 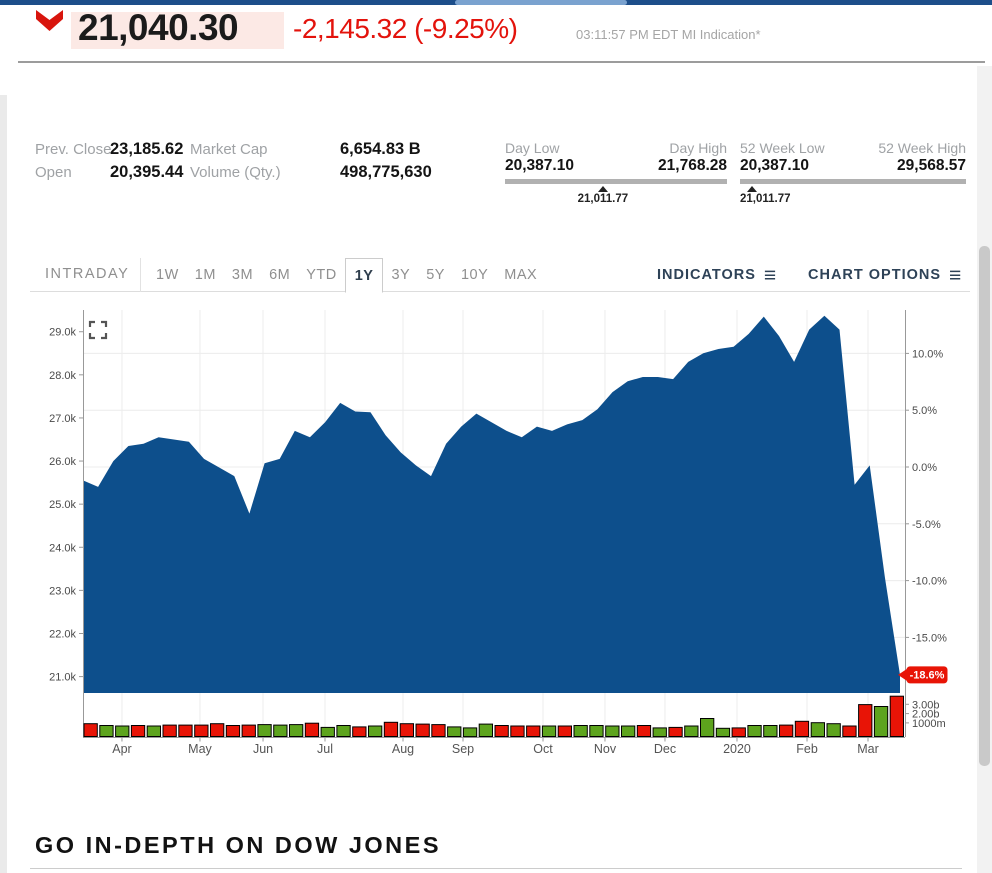 What do you see at coordinates (87, 274) in the screenshot?
I see `tab-intraday: INTRADAY` at bounding box center [87, 274].